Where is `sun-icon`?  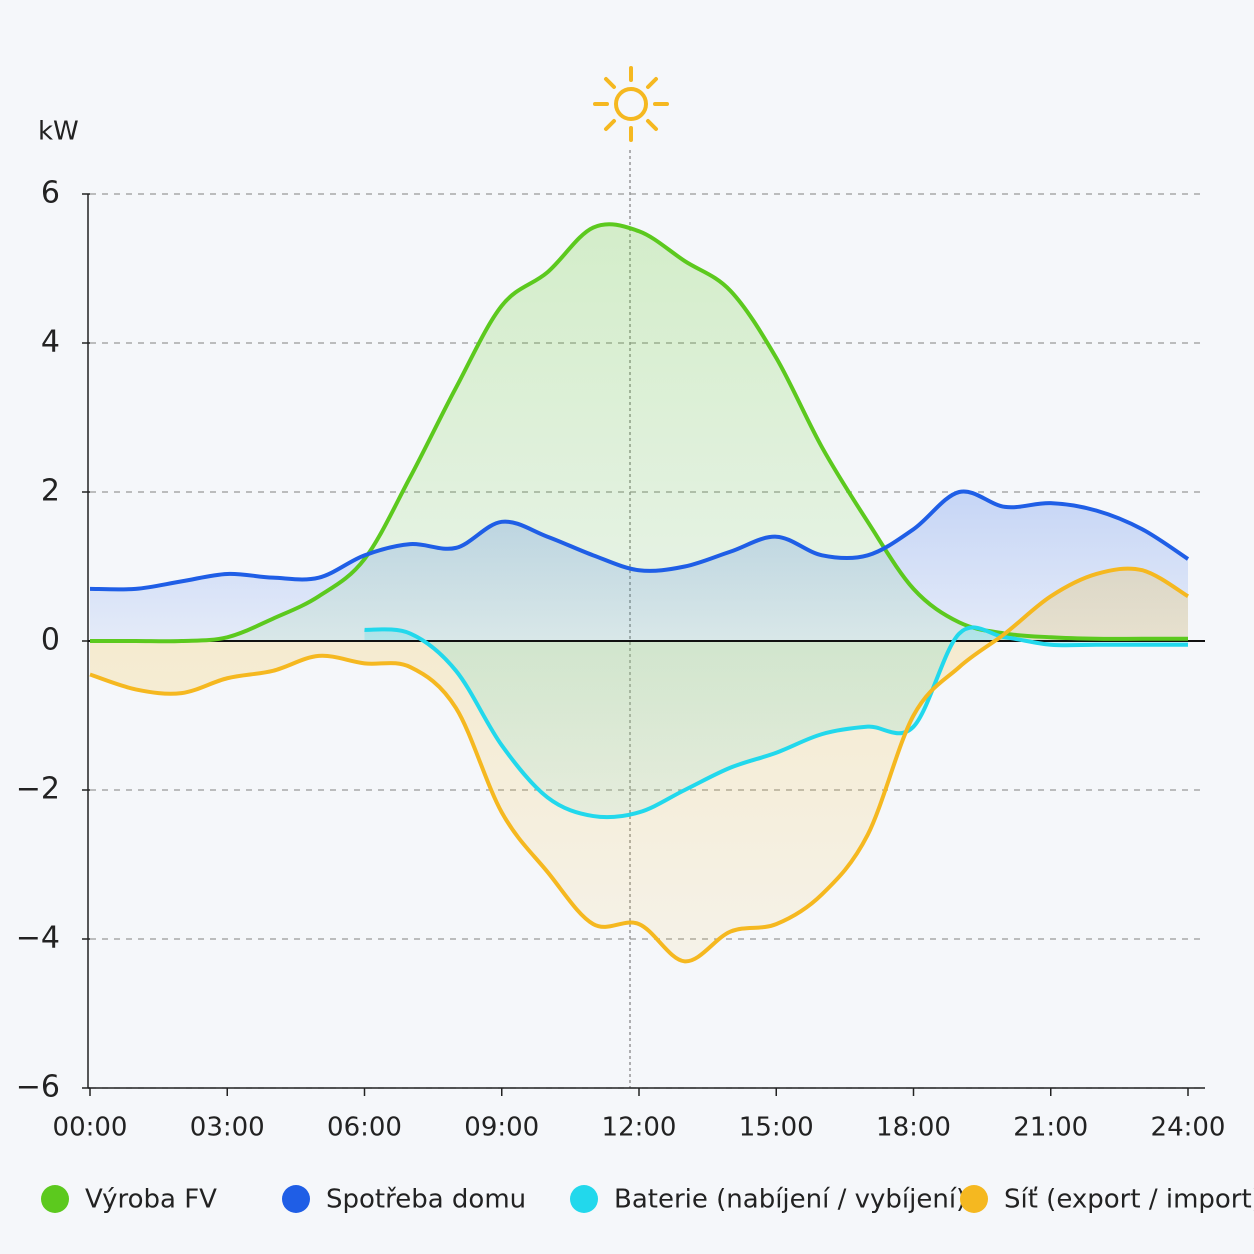 sun-icon is located at coordinates (631, 104).